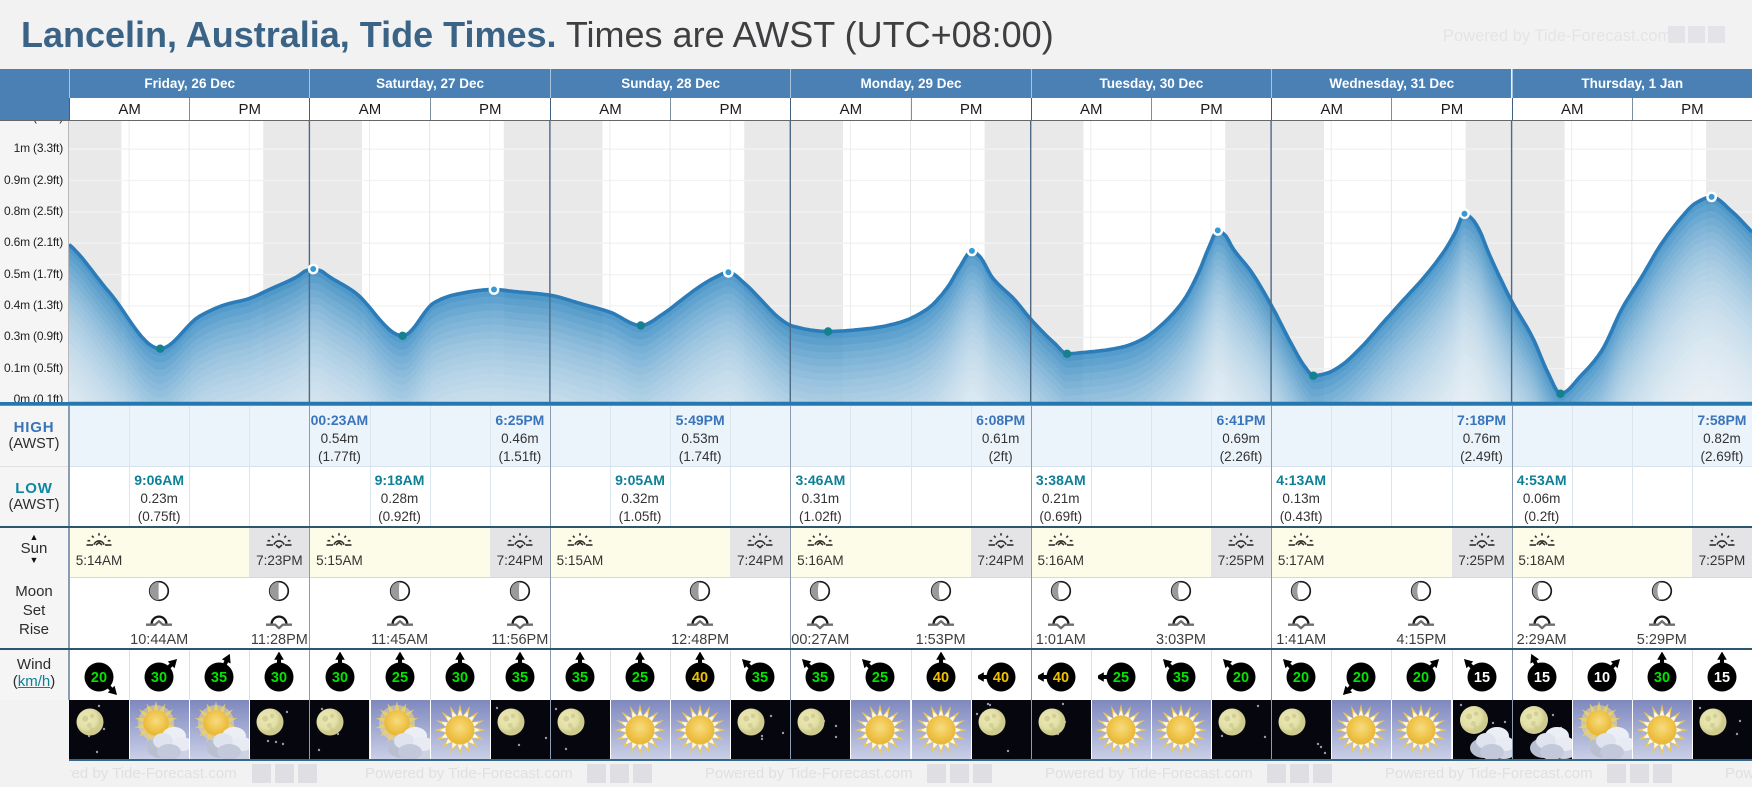 The image size is (1752, 787). I want to click on svg-text: 10, so click(1602, 678).